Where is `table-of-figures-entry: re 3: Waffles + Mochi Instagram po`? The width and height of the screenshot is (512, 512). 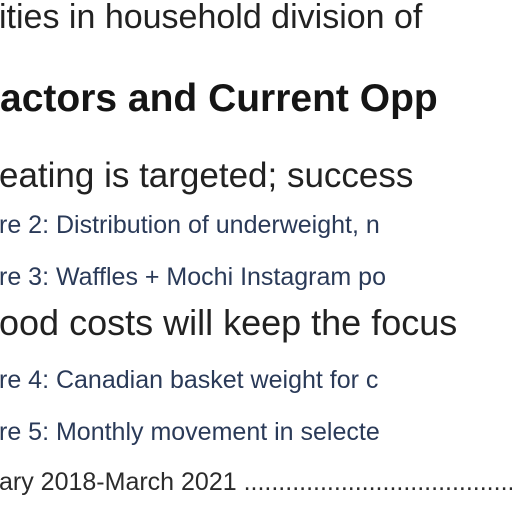
table-of-figures-entry: re 3: Waffles + Mochi Instagram po is located at coordinates (193, 277).